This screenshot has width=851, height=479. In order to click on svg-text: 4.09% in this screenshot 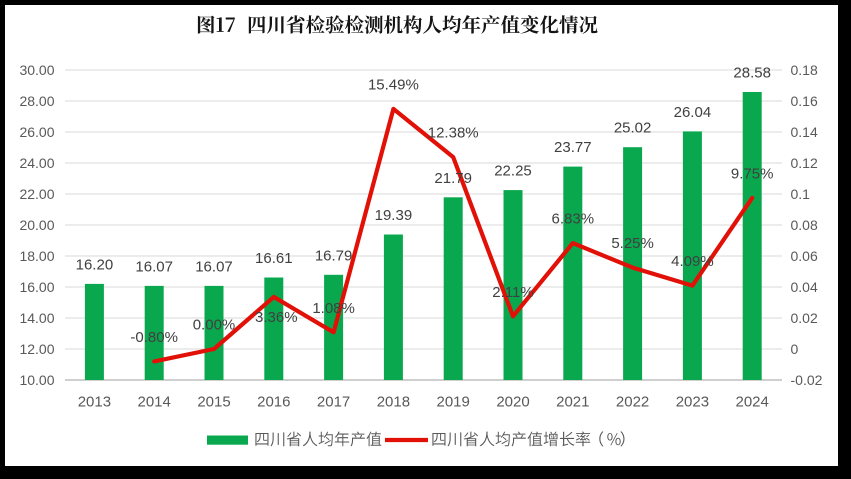, I will do `click(692, 261)`.